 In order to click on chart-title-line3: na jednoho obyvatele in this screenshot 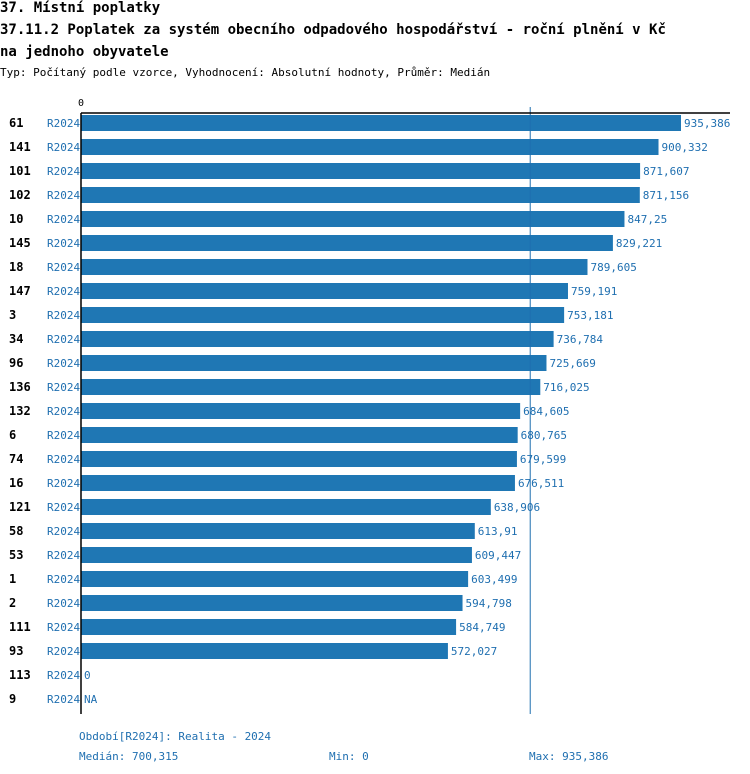, I will do `click(84, 52)`.